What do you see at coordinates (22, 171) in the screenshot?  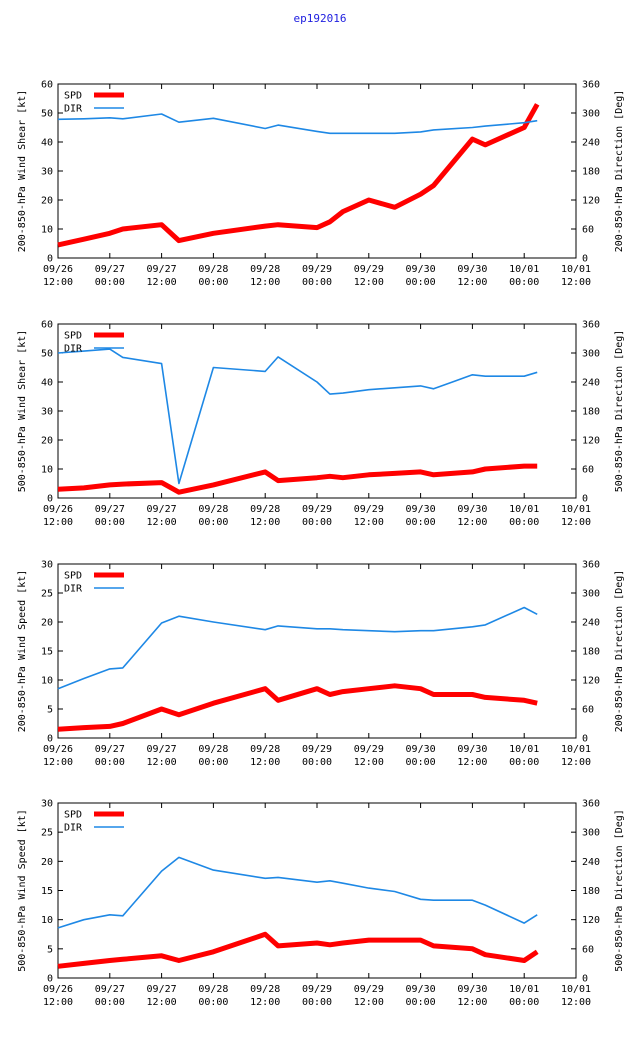 I see `y-axis-label-left: 200-850-hPa Wind Shear [kt]` at bounding box center [22, 171].